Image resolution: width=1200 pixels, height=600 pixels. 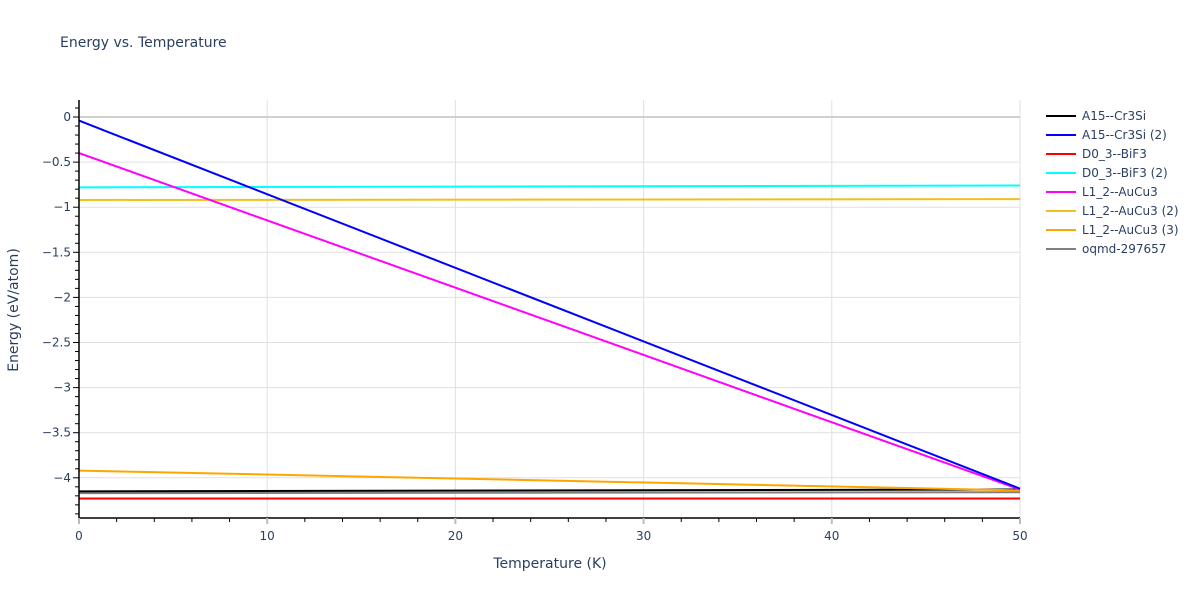 I want to click on chart-title: Energy vs. Temperature, so click(x=143, y=43).